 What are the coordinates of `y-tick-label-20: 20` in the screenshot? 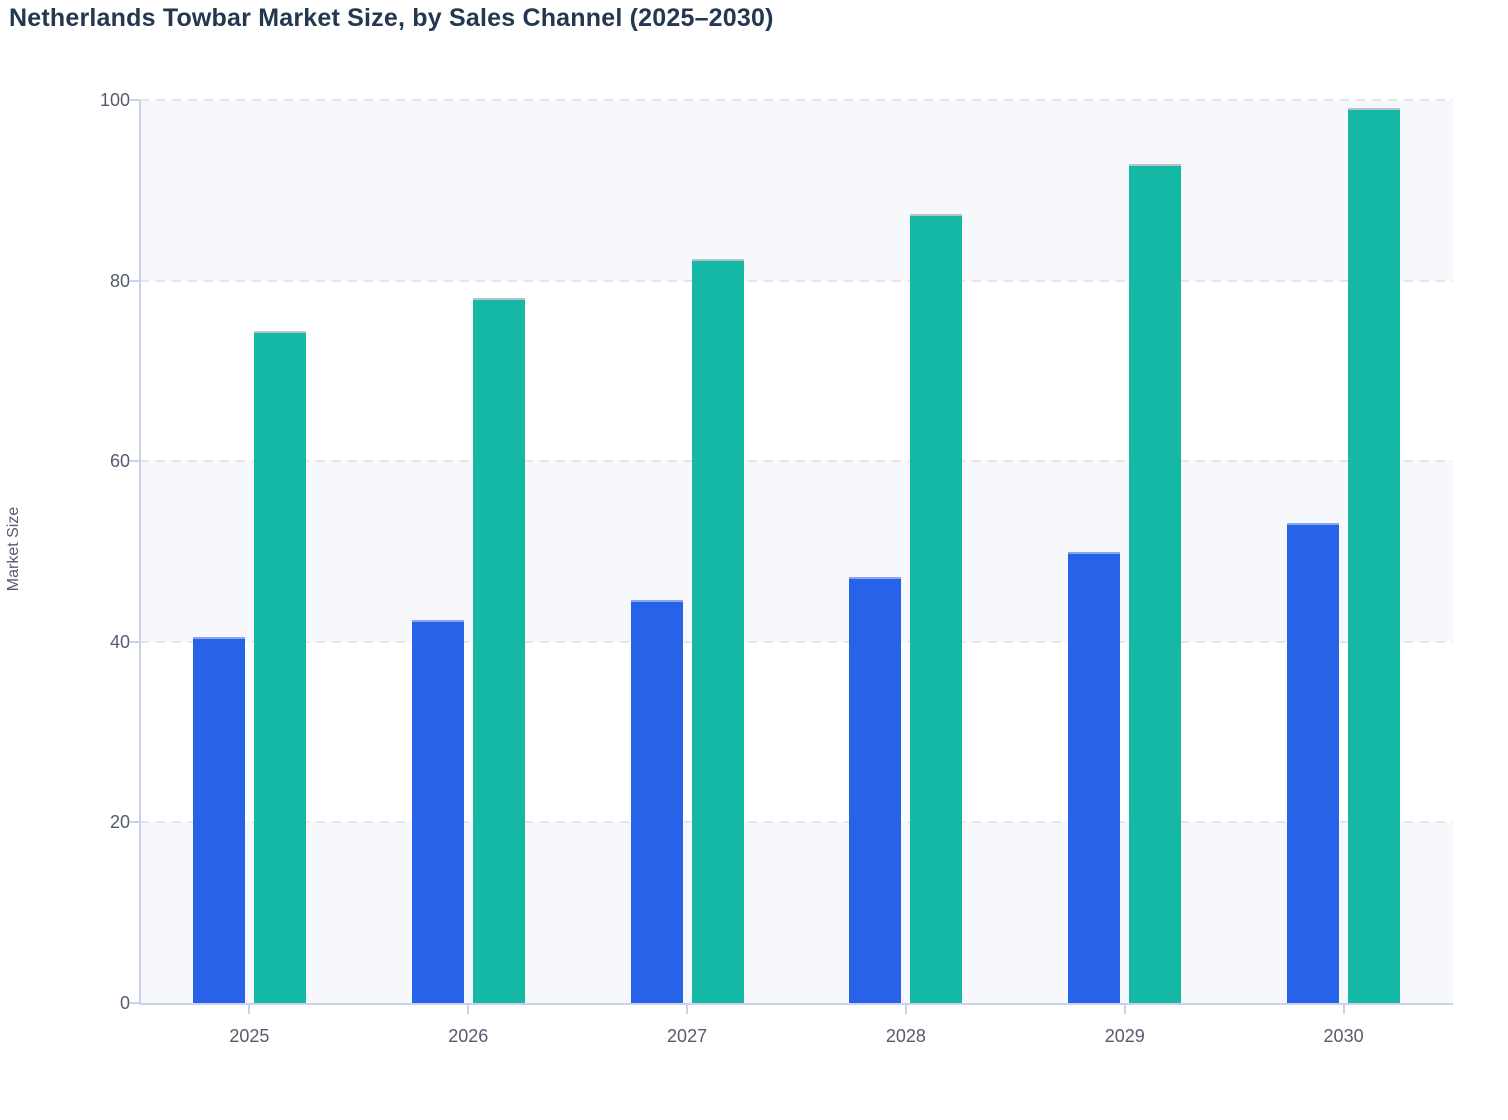 It's located at (119, 822).